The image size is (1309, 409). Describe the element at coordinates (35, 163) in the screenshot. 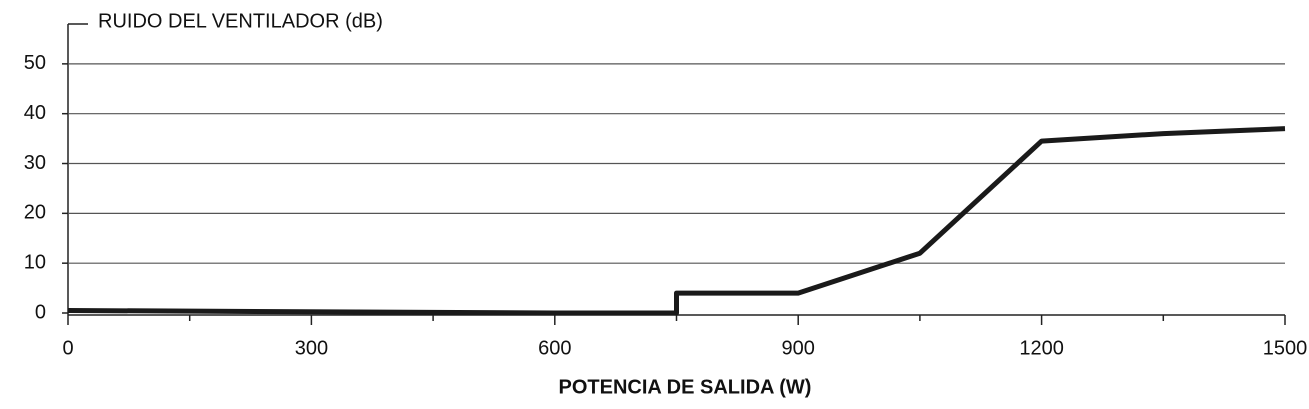

I see `y-tick-label: 30` at that location.